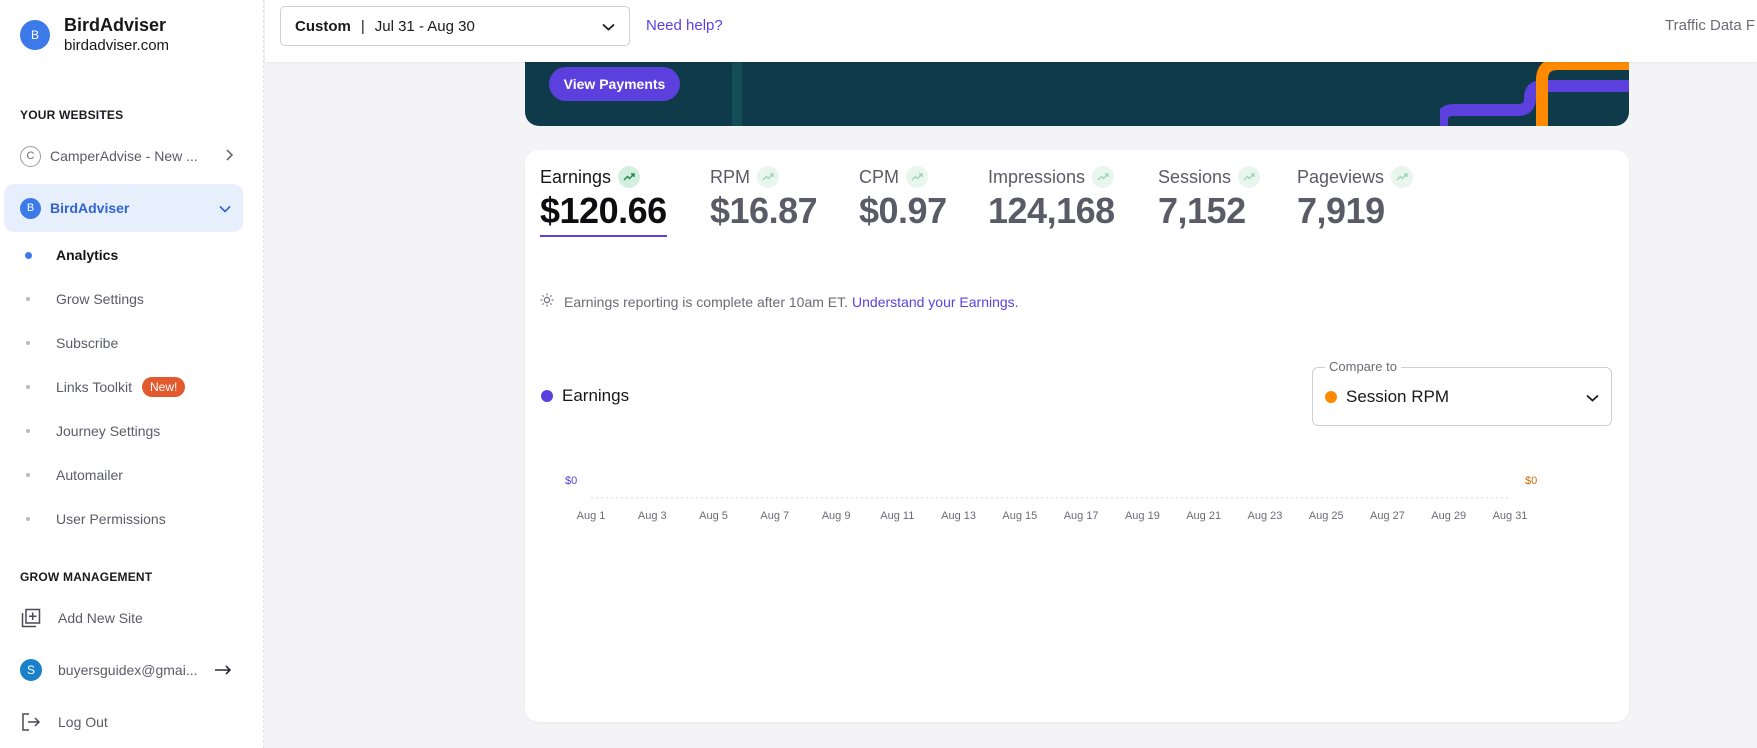 The width and height of the screenshot is (1757, 748). Describe the element at coordinates (87, 255) in the screenshot. I see `nav-label: Analytics` at that location.